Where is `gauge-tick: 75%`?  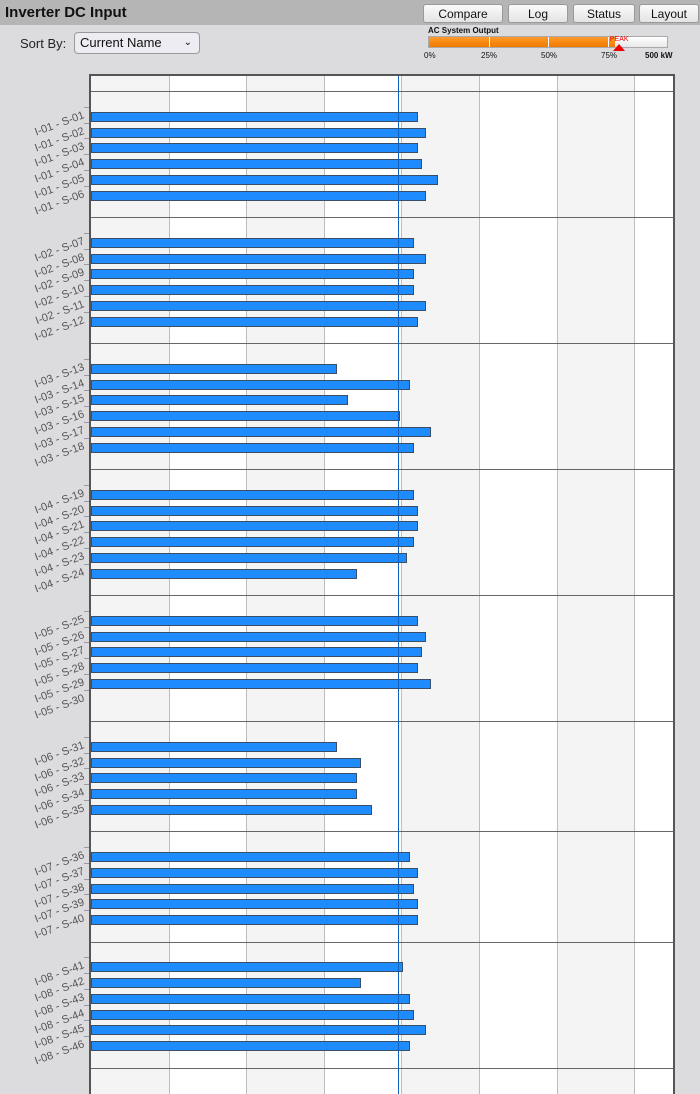 gauge-tick: 75% is located at coordinates (609, 55).